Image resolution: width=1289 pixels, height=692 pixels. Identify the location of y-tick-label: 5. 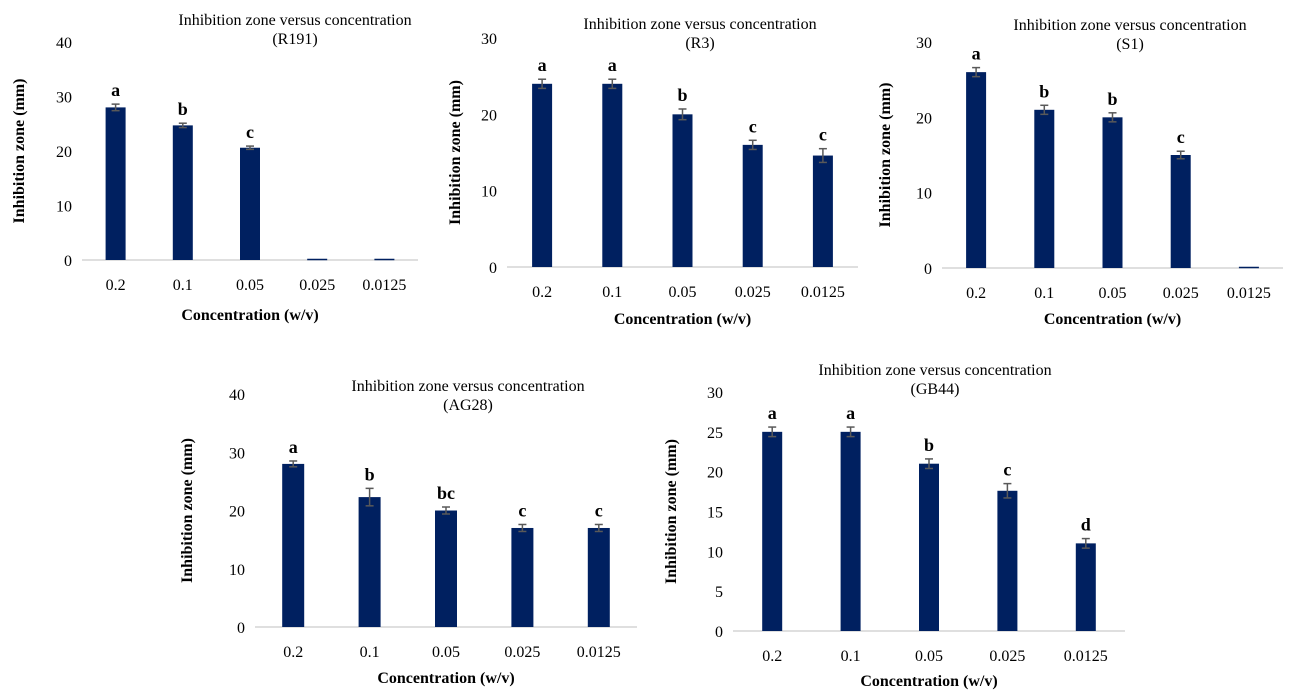
(719, 592).